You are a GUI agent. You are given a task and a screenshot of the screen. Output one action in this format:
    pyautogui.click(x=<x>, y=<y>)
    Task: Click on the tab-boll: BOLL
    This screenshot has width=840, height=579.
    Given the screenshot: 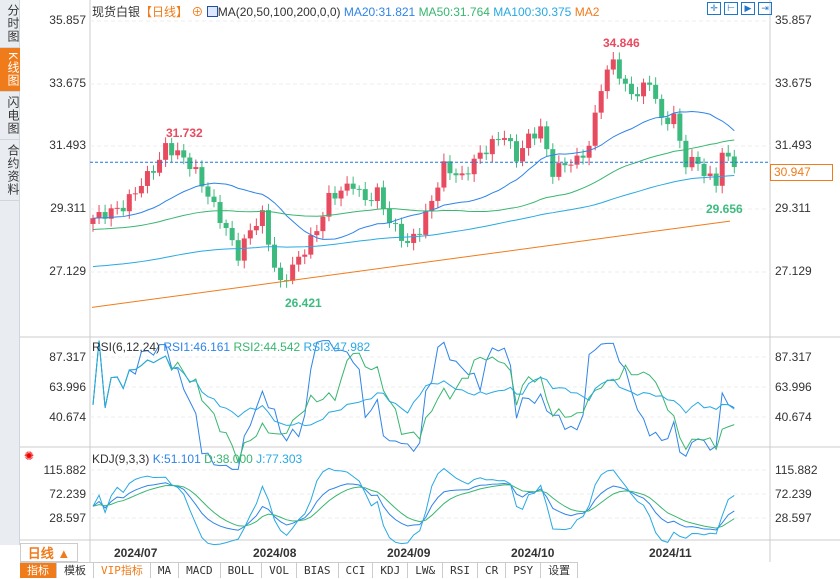 What is the action you would take?
    pyautogui.click(x=241, y=570)
    